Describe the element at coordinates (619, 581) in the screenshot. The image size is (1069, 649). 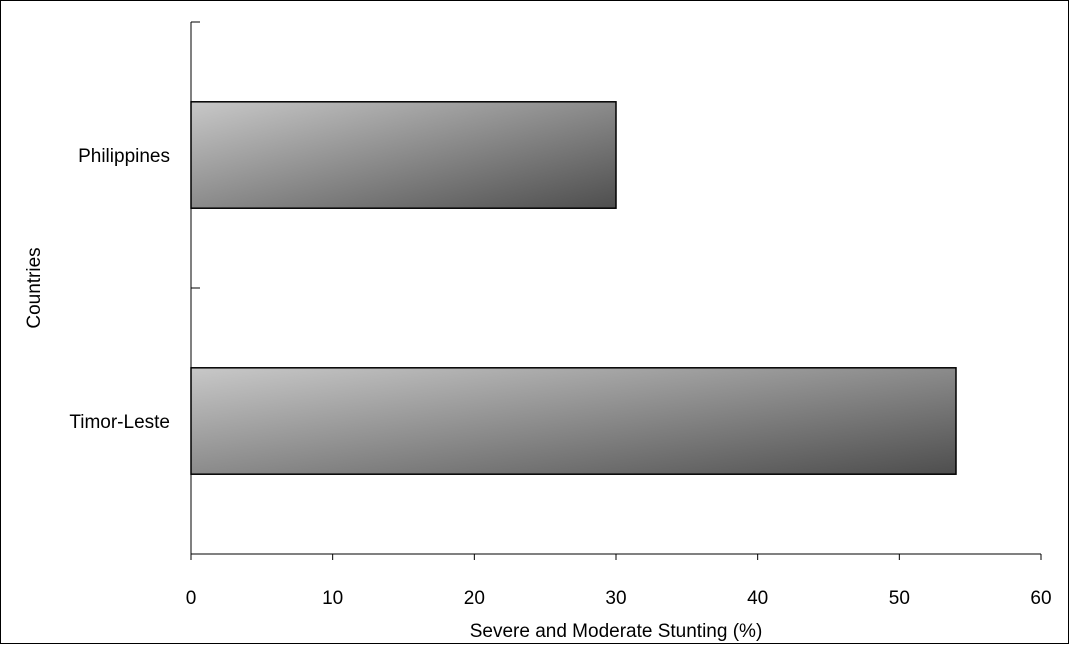
I see `x-axis-ticks: 0 10 20 30 40 50 60` at that location.